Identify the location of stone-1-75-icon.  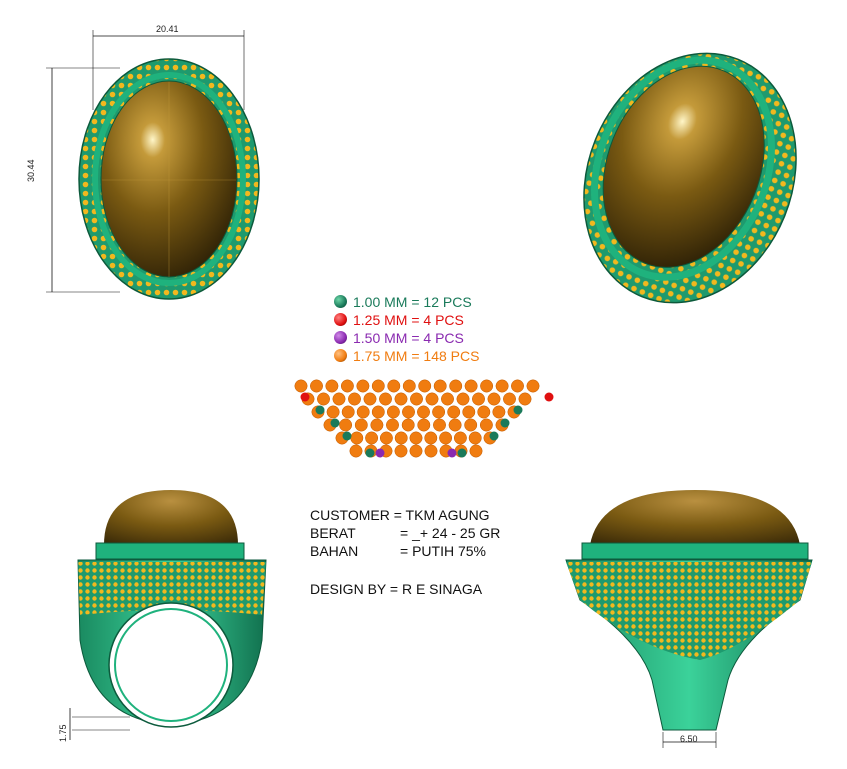
(340, 355).